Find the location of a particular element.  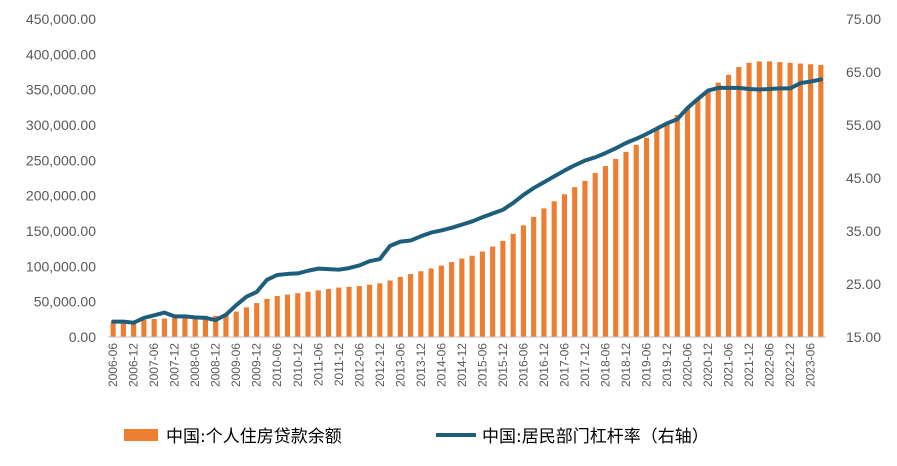

x-tick-label: 2006-06 is located at coordinates (113, 365).